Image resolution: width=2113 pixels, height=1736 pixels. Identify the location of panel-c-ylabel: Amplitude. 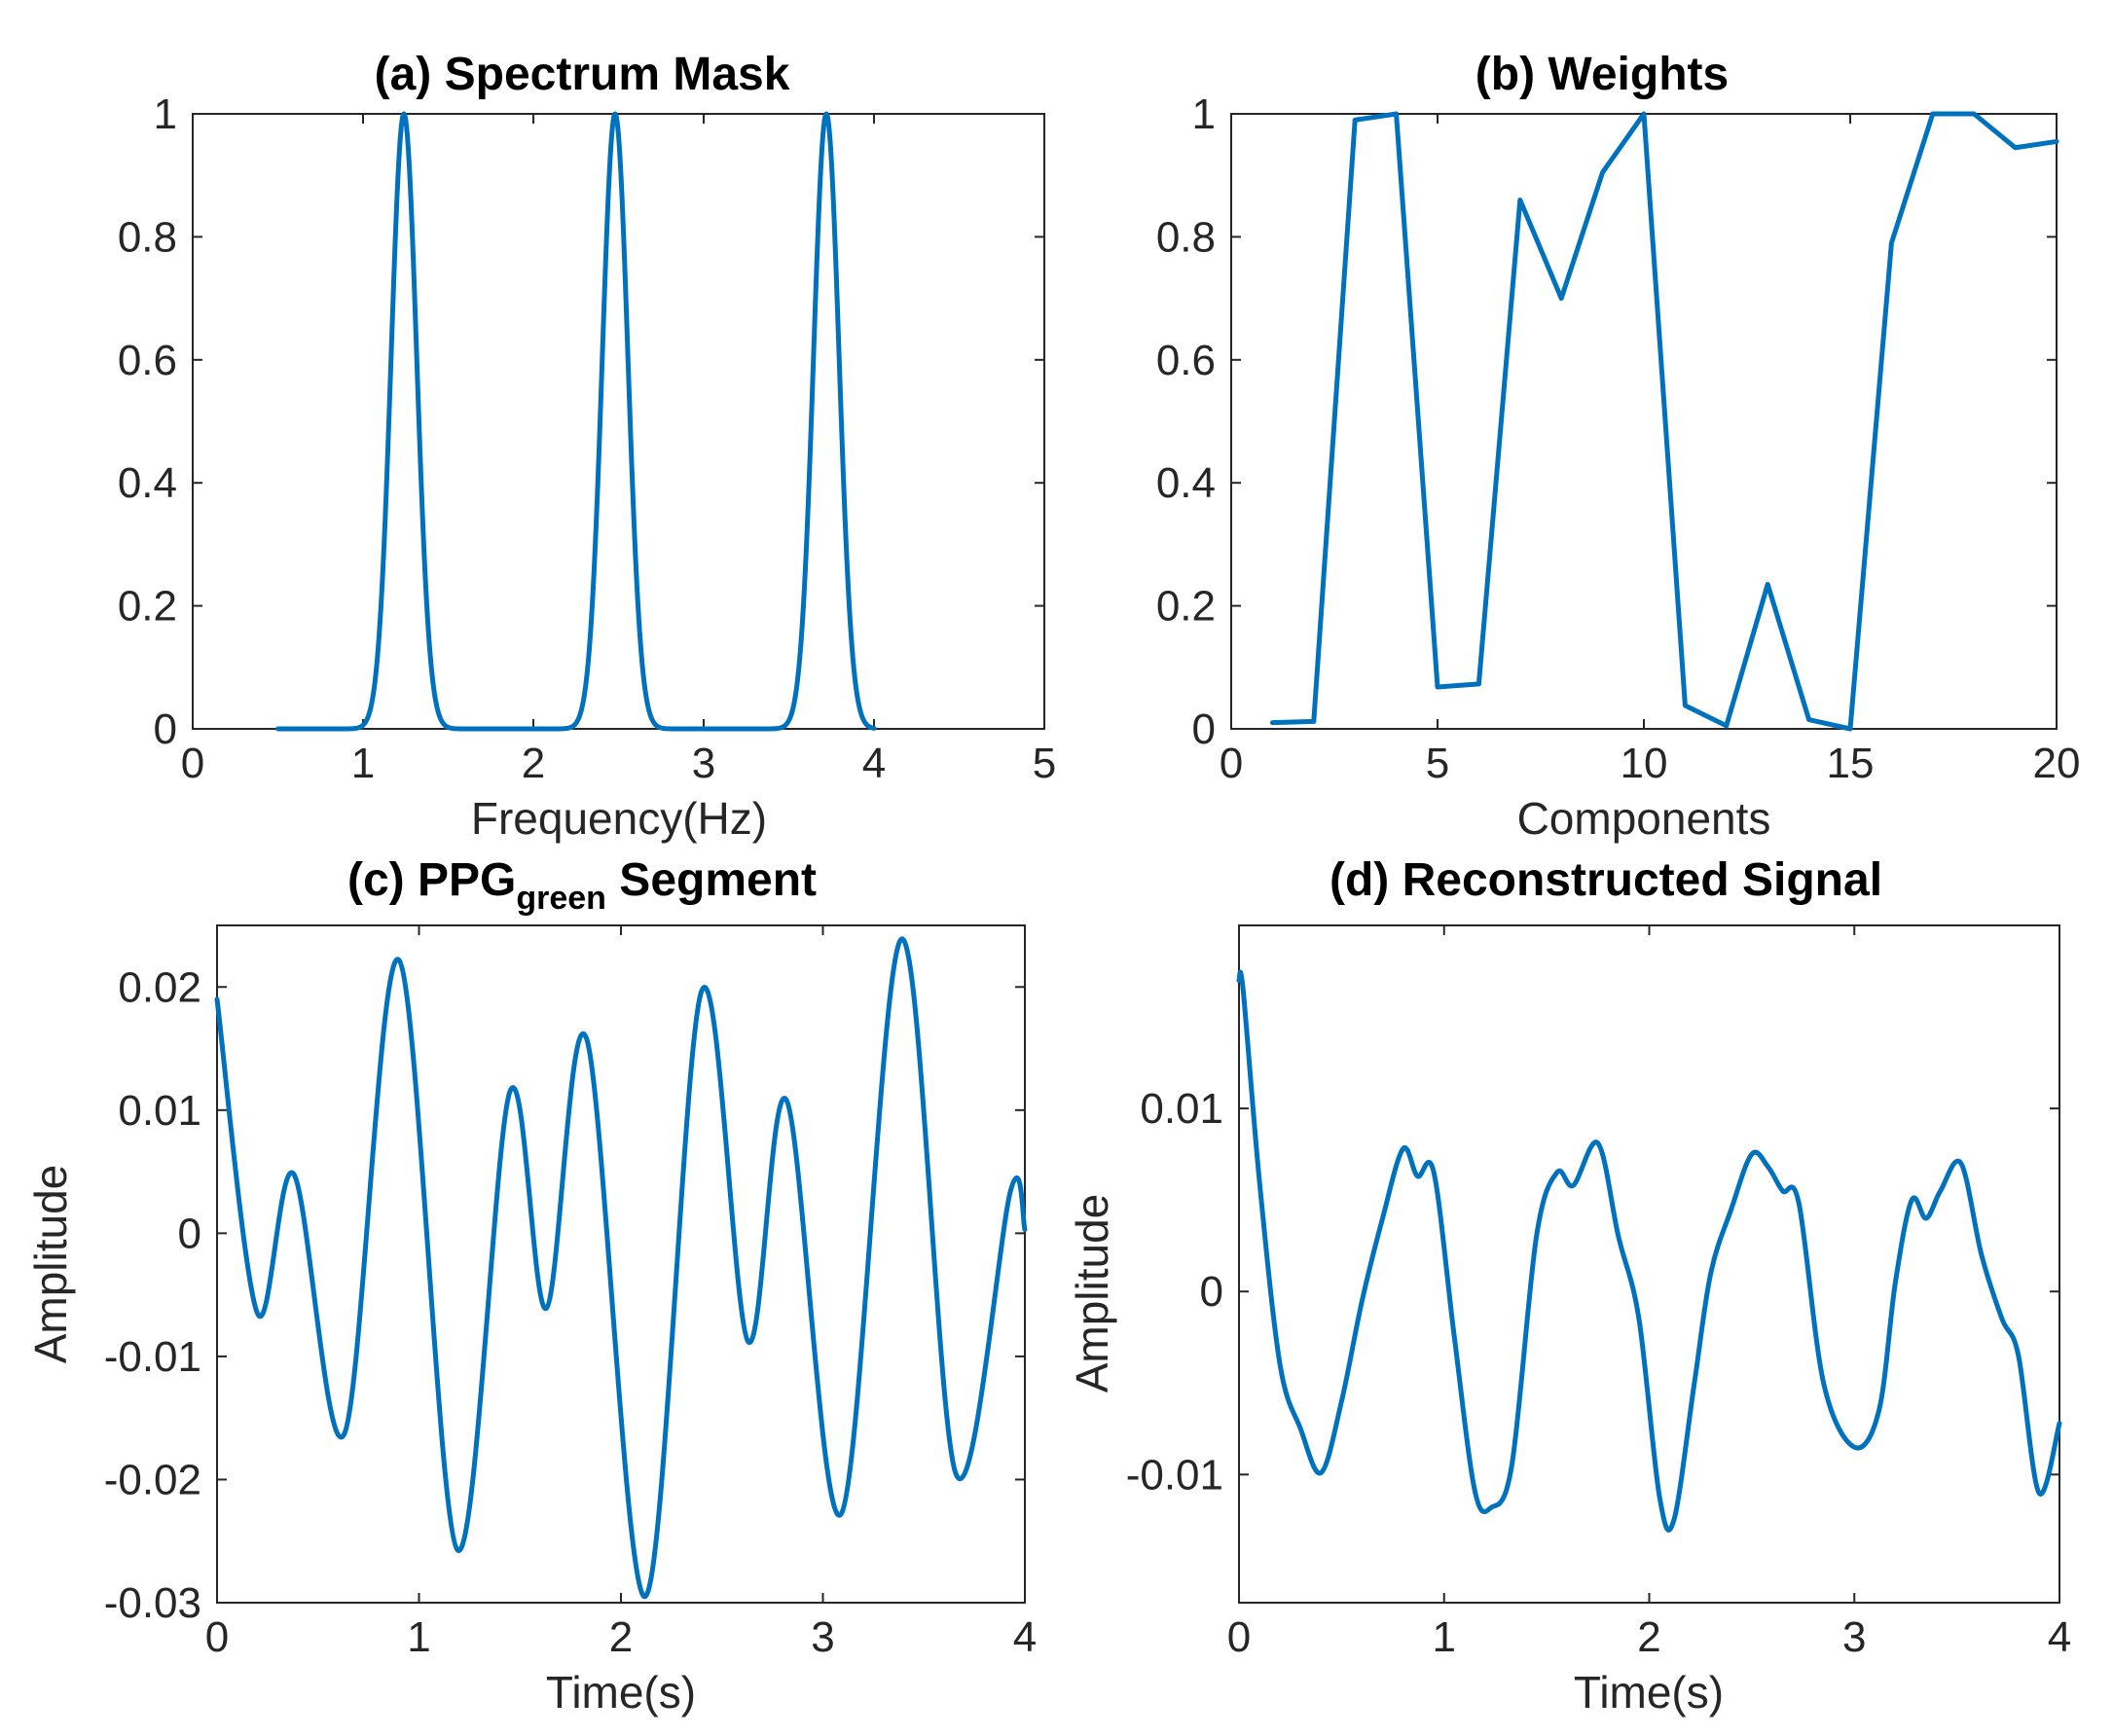
(50, 1265).